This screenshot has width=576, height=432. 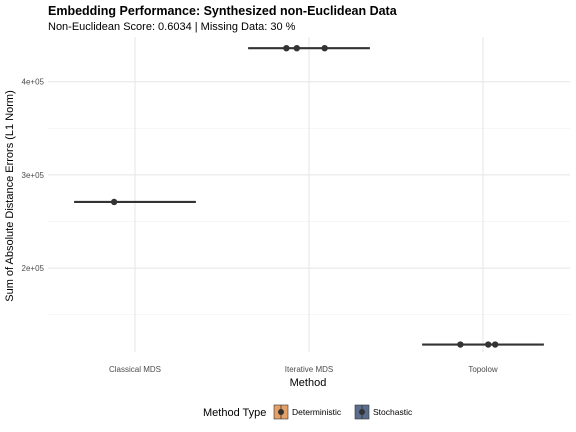 I want to click on legend: Method Type Deterministic Stochastic, so click(x=308, y=412).